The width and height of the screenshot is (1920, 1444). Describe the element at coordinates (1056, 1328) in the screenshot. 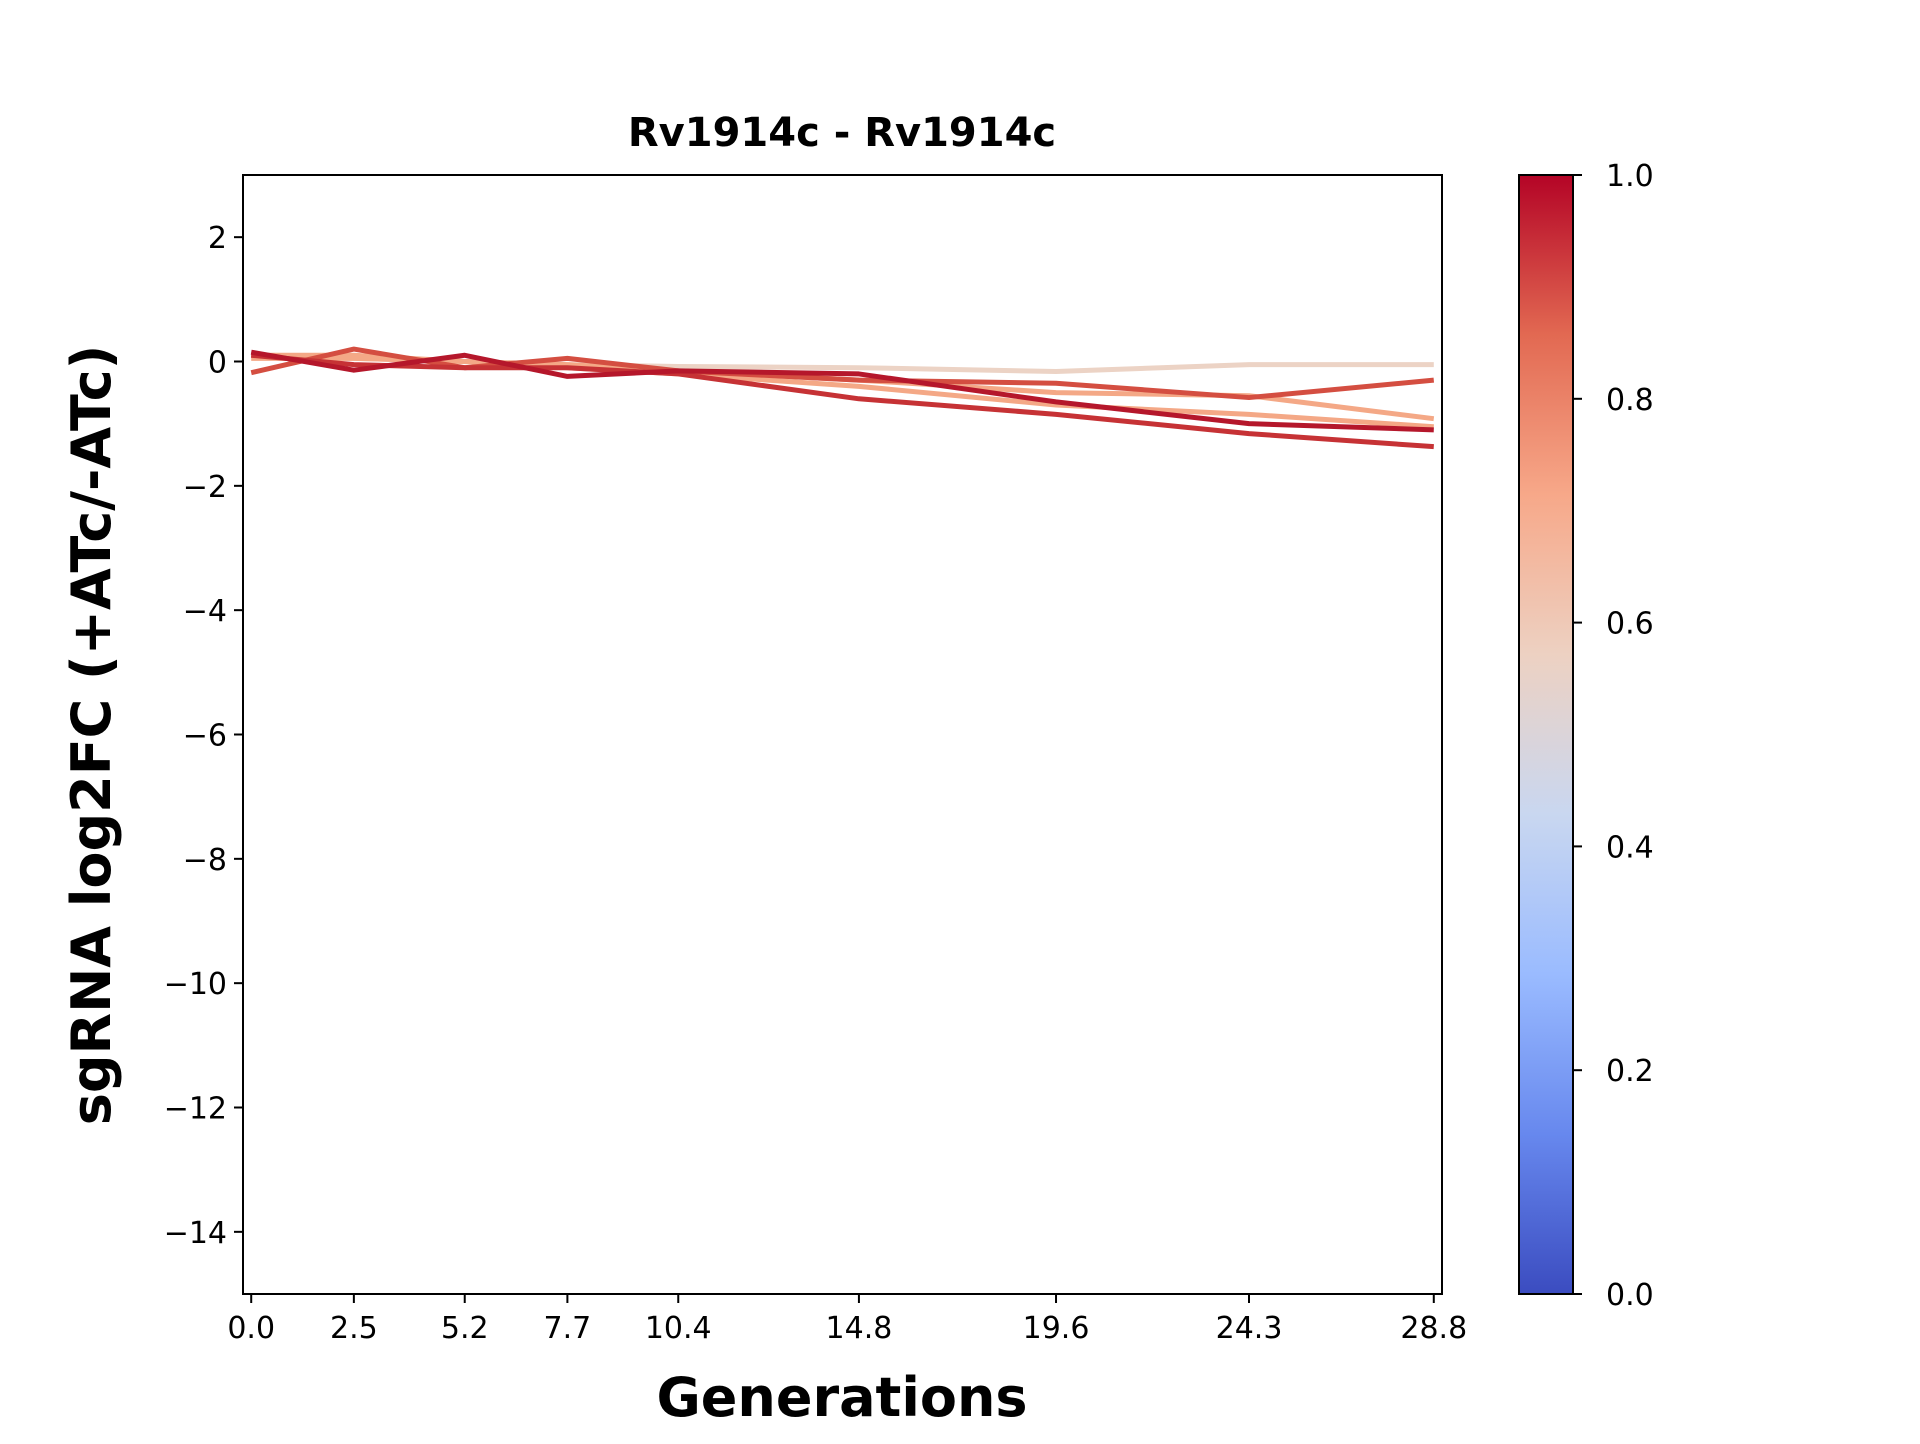

I see `x-tick-label: 19.6` at that location.